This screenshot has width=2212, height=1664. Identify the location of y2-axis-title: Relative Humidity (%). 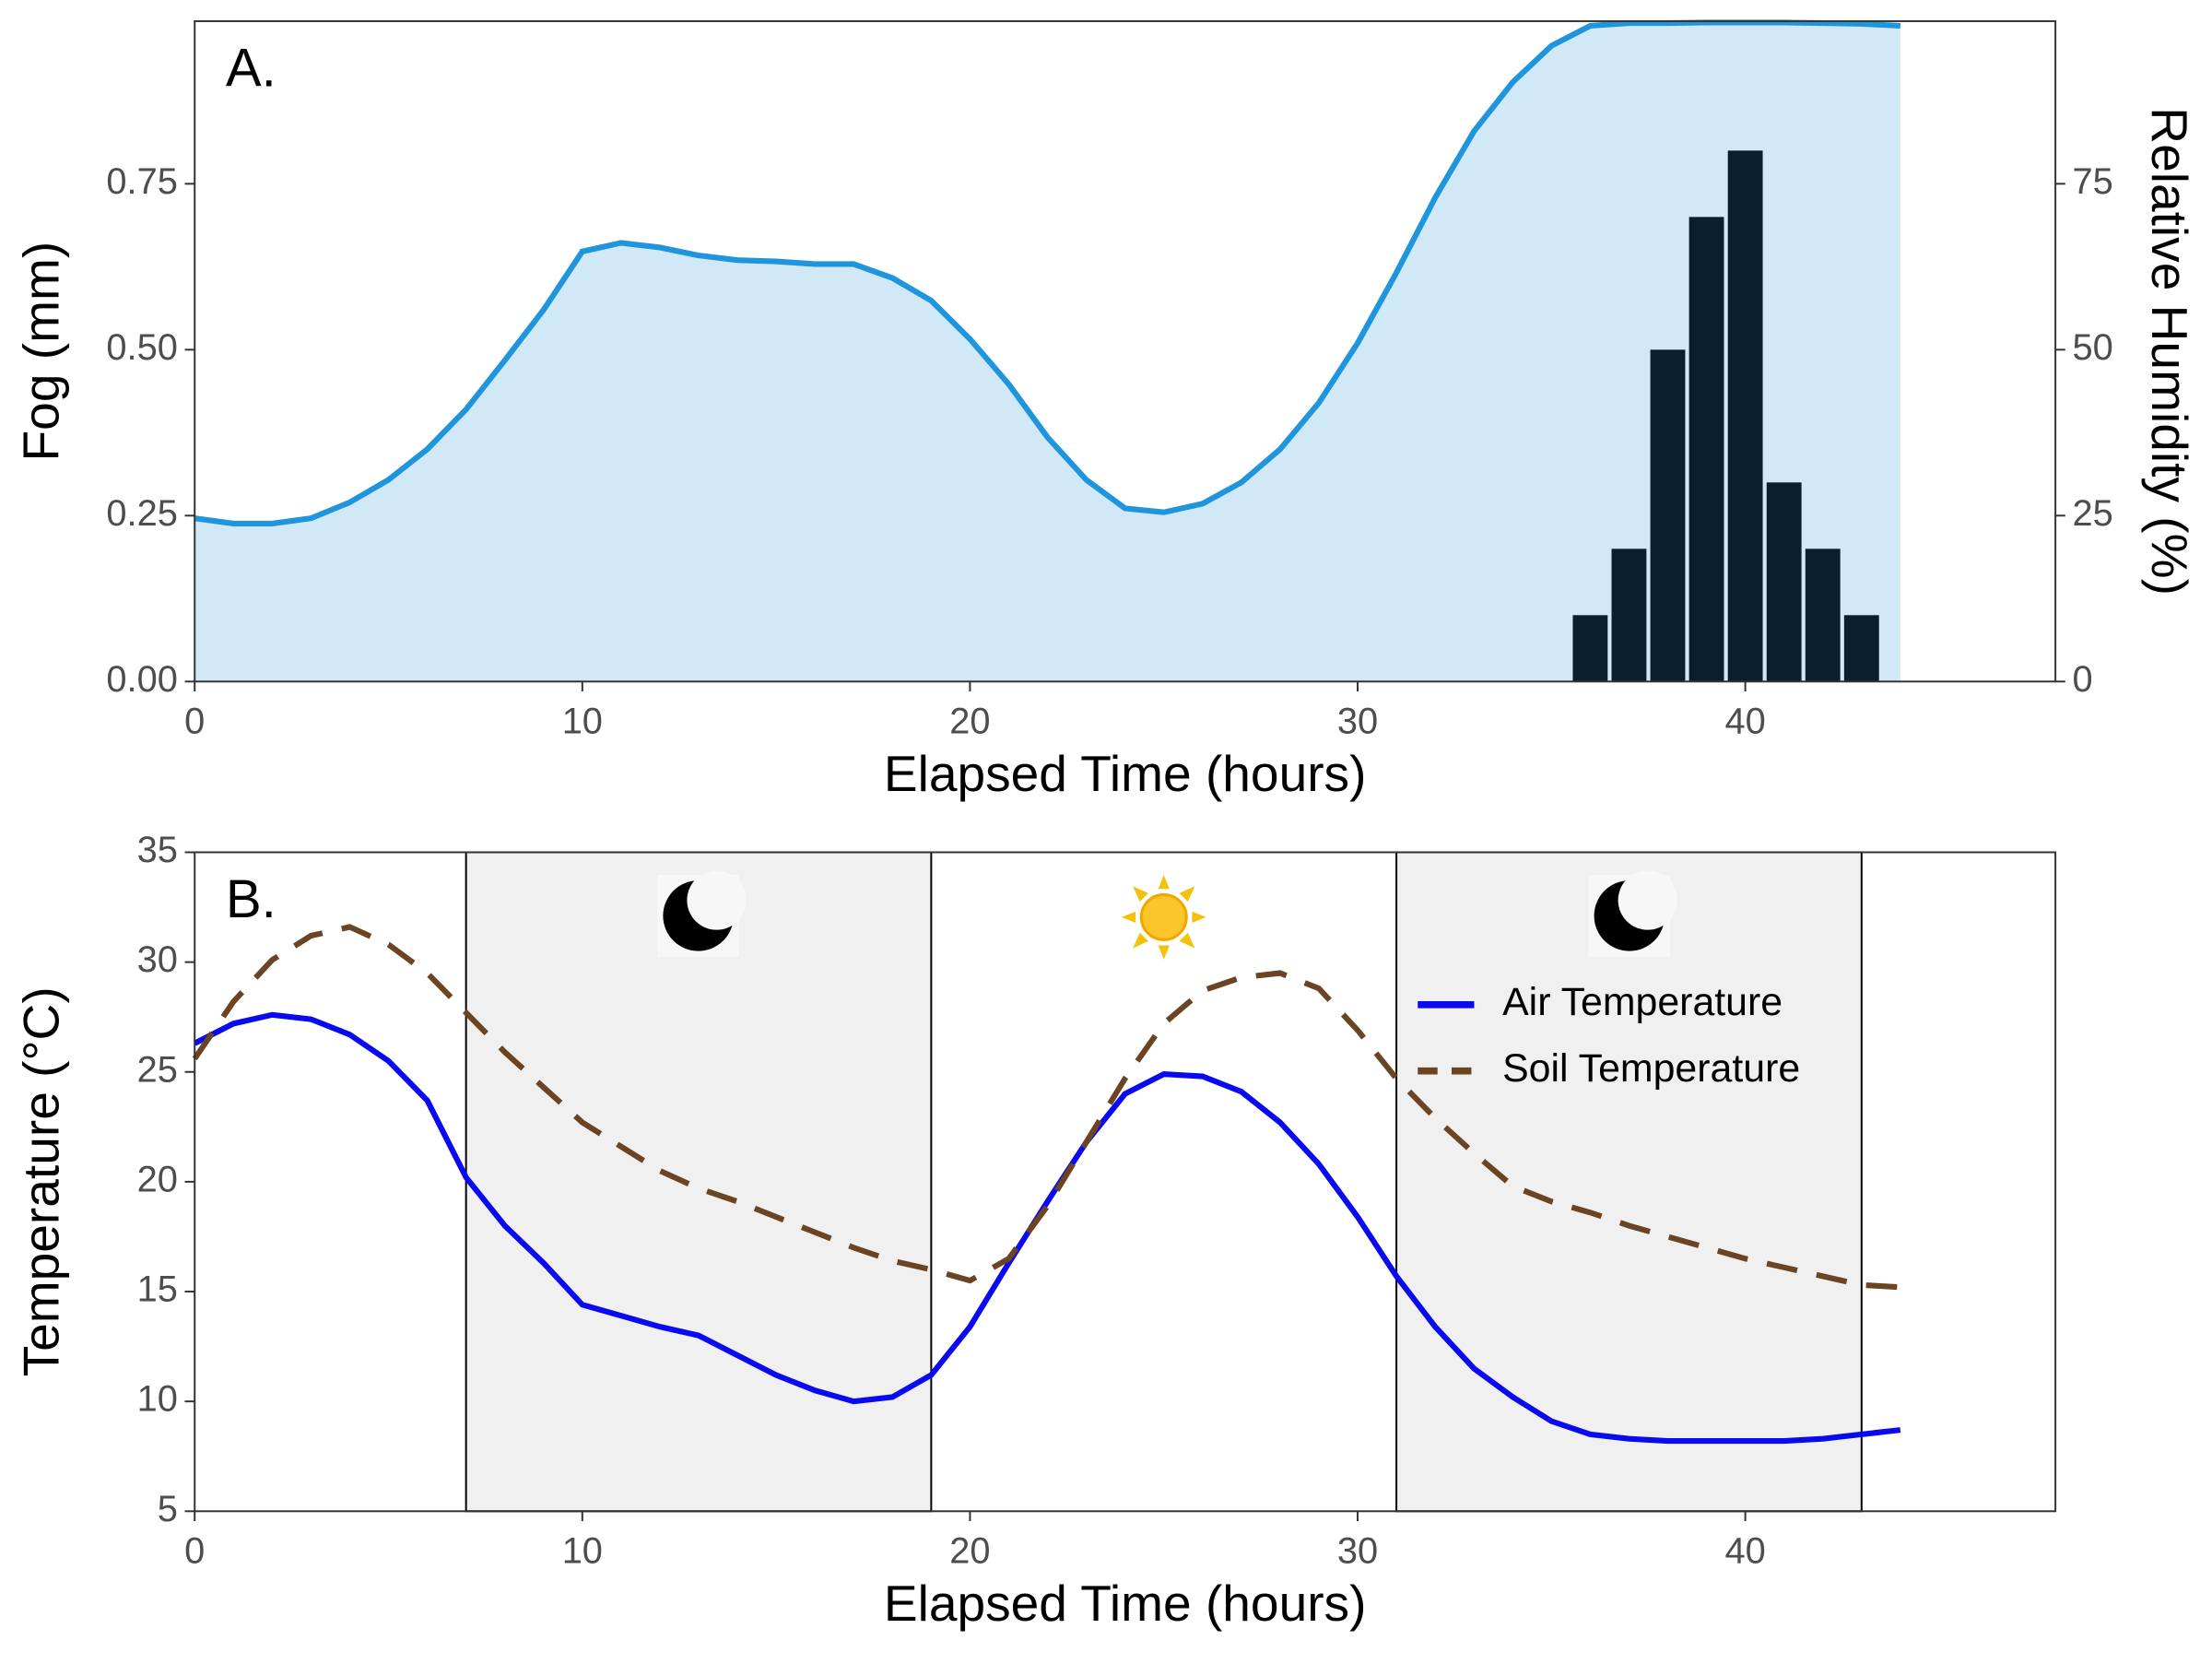
(2169, 351).